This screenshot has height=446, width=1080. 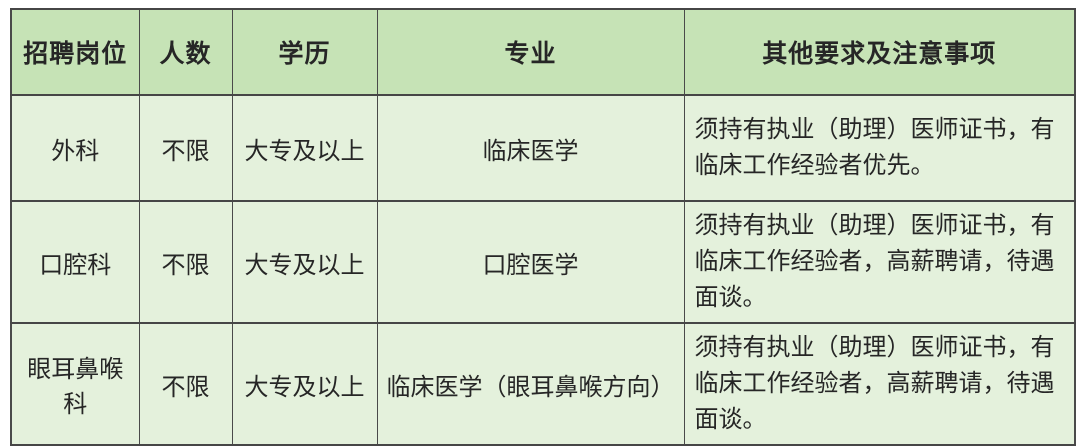 I want to click on header-cell-major: 专业, so click(x=530, y=52).